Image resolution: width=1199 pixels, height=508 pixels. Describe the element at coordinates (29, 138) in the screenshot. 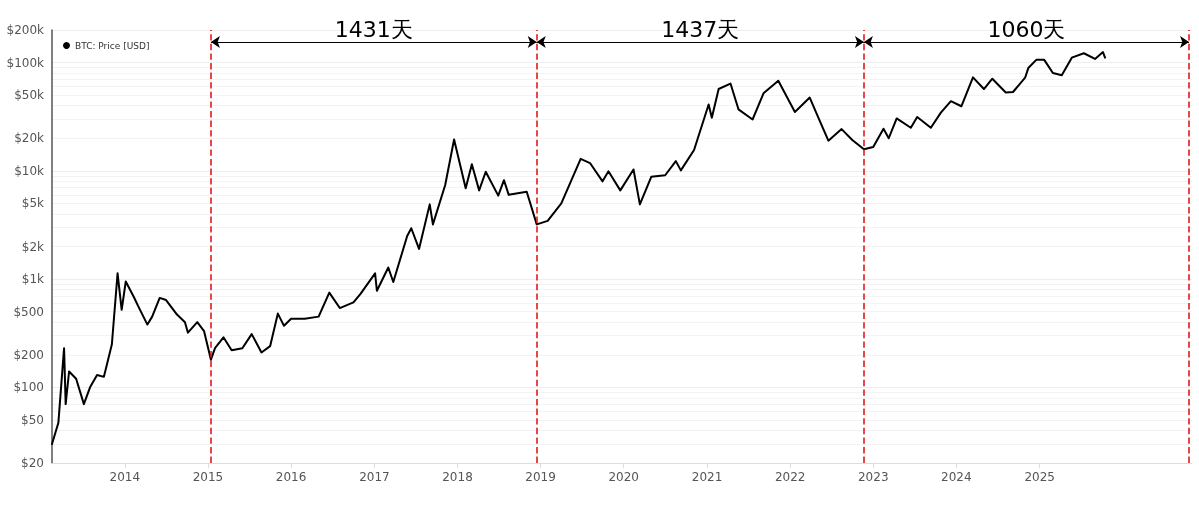

I see `y-tick-label: $20k` at that location.